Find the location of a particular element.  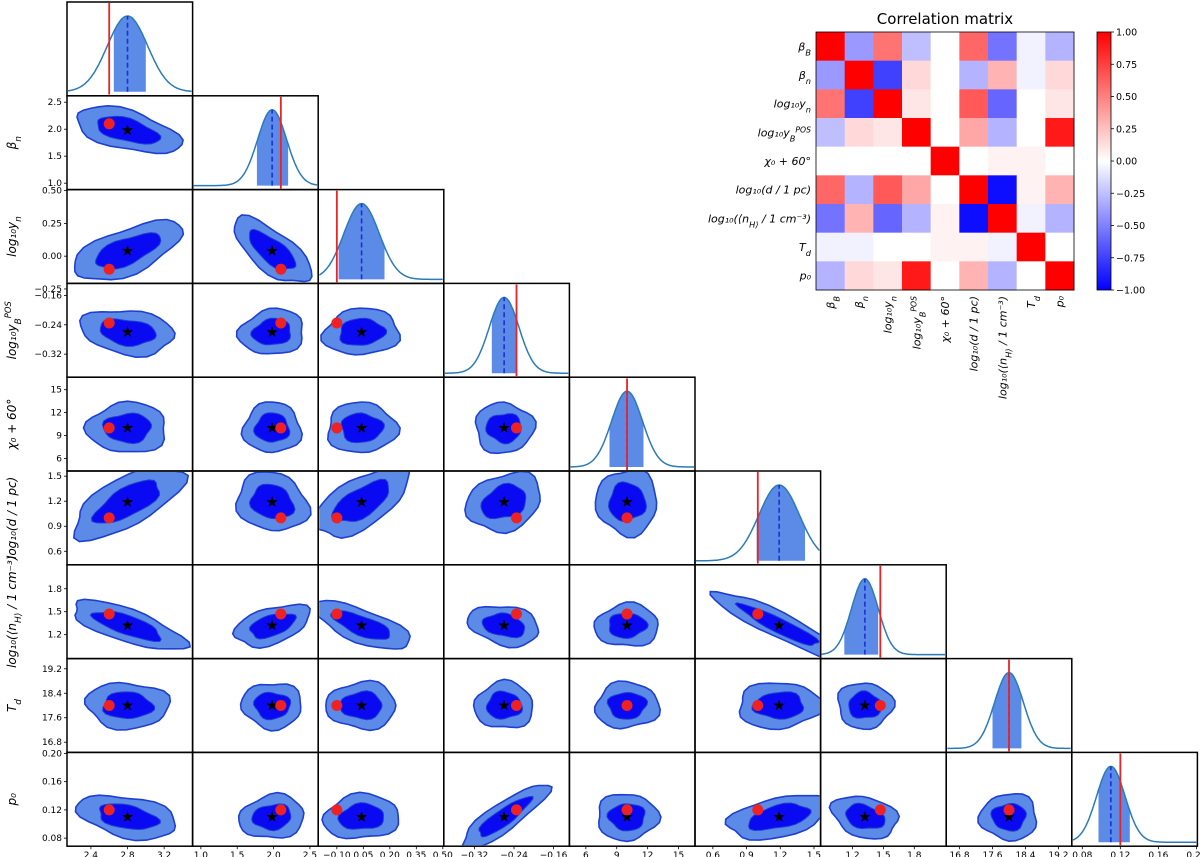

colorbar-tick-label: −0.50 is located at coordinates (1130, 226).